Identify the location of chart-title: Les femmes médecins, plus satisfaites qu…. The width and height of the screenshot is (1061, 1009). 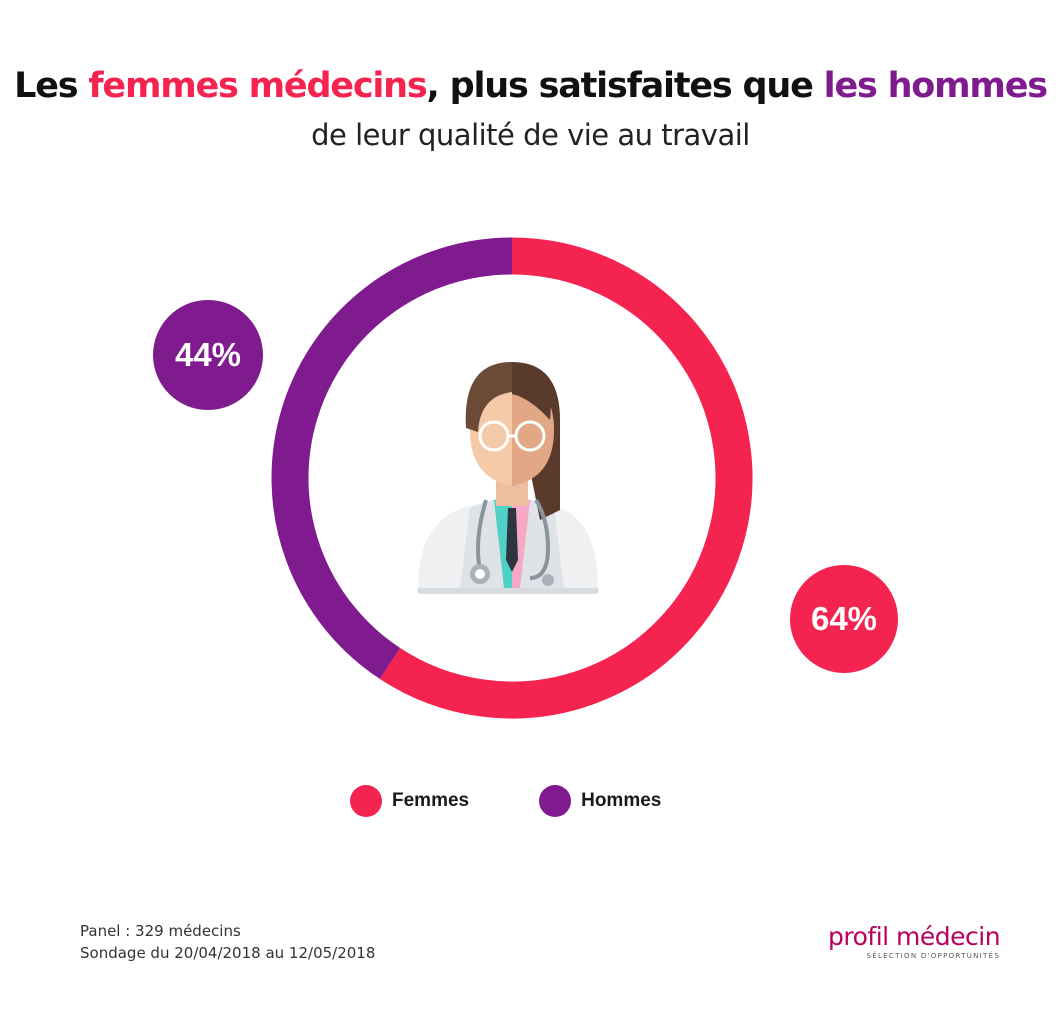
(530, 86).